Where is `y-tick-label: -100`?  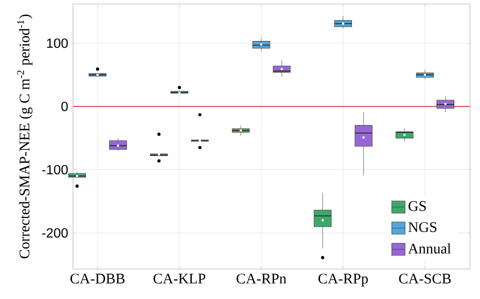 y-tick-label: -100 is located at coordinates (55, 169).